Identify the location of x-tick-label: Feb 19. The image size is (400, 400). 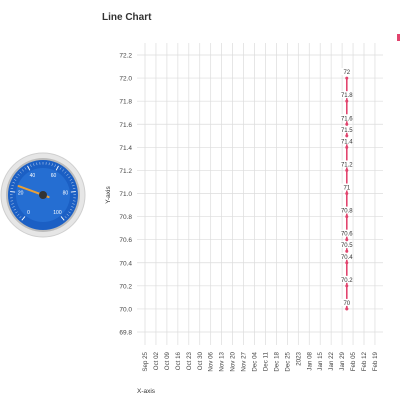
(375, 361).